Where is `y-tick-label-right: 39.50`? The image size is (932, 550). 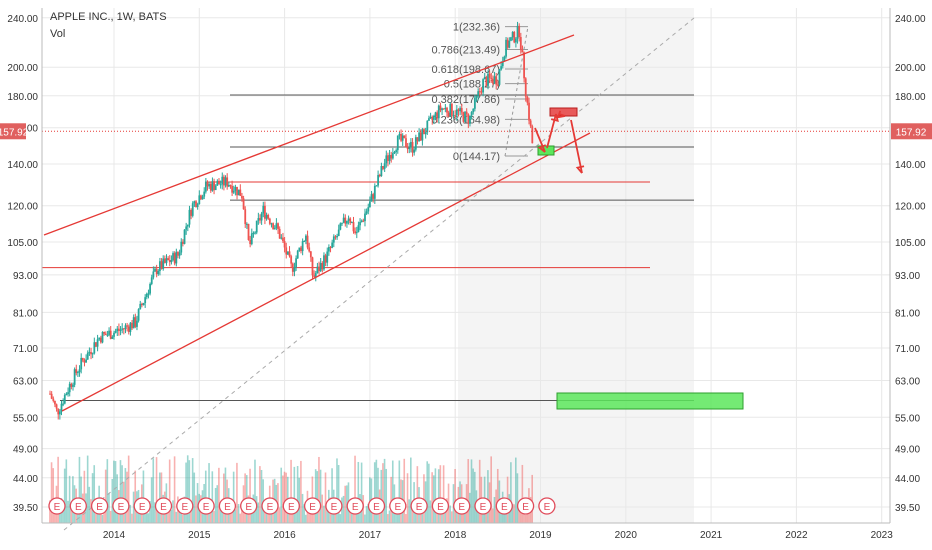
y-tick-label-right: 39.50 is located at coordinates (907, 508).